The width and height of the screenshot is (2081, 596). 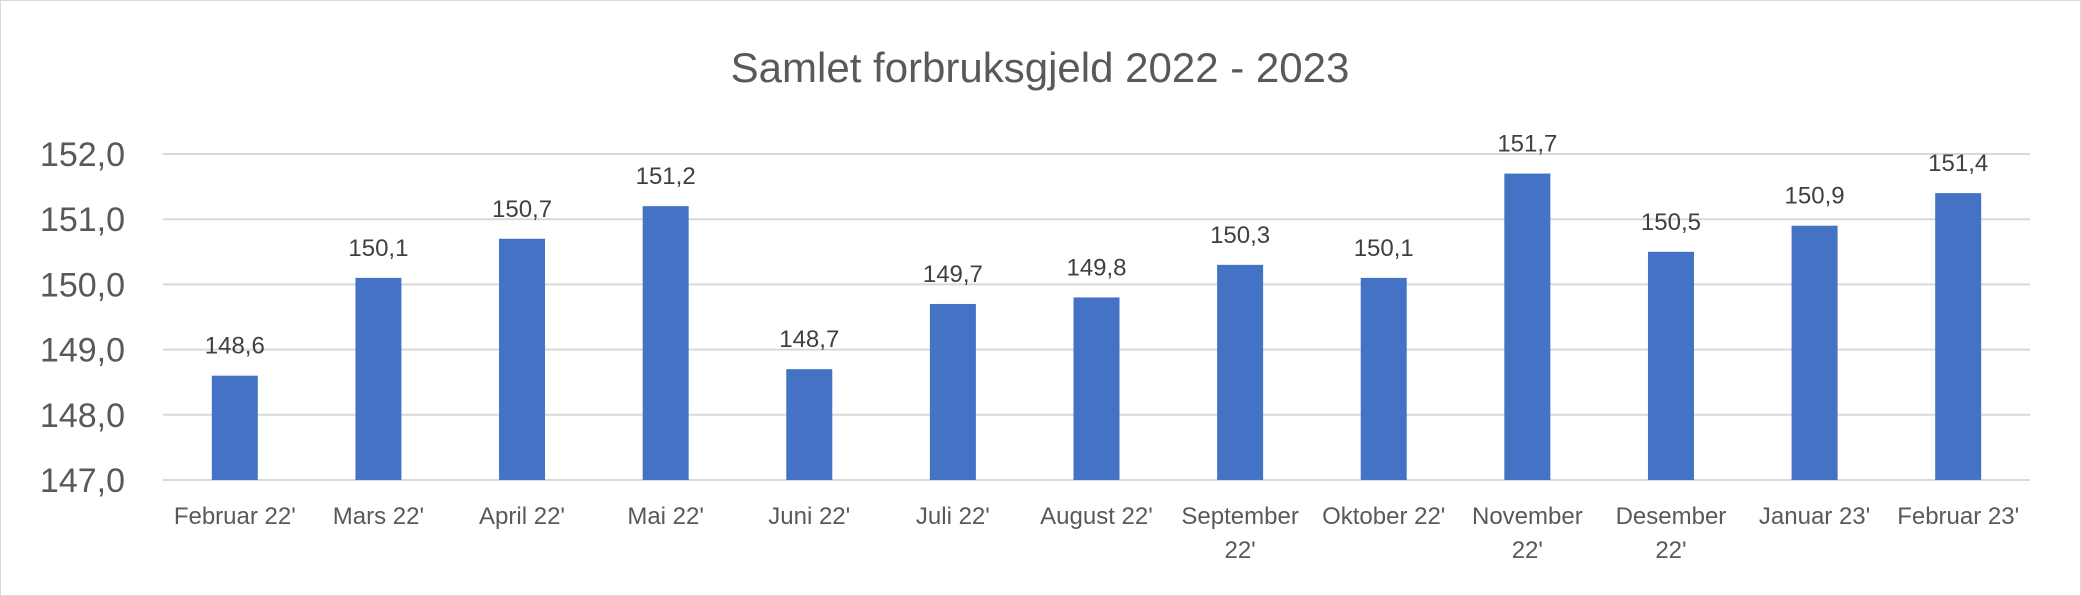 I want to click on x-tick-label: Februar 22', so click(x=235, y=516).